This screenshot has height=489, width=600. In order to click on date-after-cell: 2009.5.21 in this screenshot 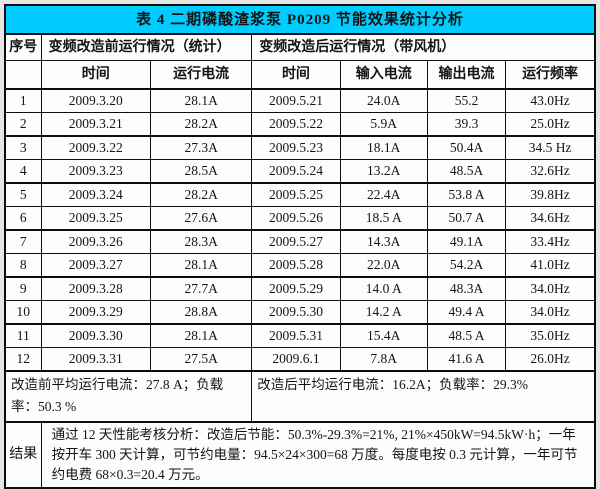, I will do `click(296, 100)`.